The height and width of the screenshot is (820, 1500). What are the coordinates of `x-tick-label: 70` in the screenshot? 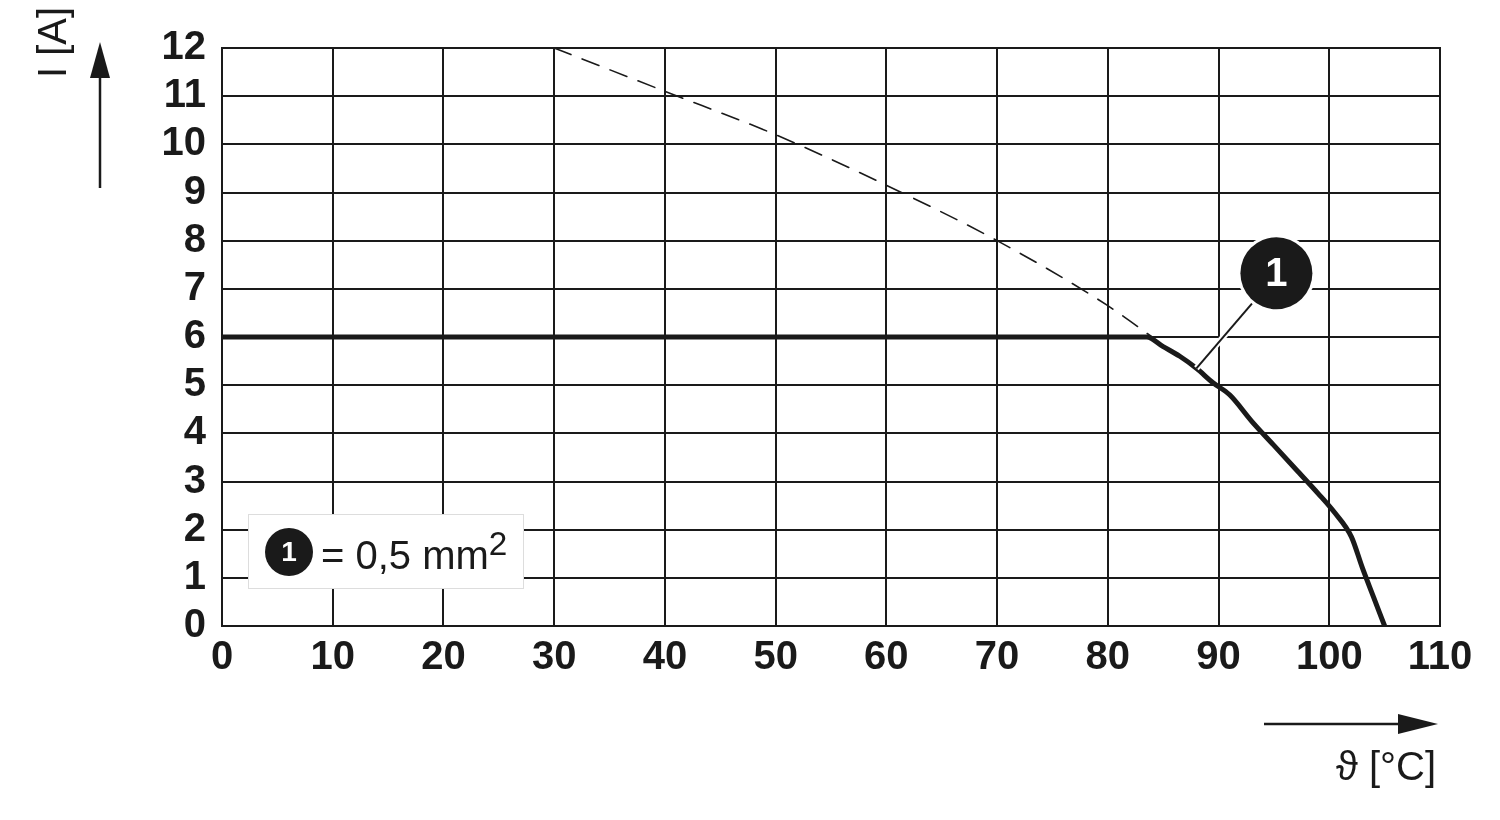 It's located at (997, 655).